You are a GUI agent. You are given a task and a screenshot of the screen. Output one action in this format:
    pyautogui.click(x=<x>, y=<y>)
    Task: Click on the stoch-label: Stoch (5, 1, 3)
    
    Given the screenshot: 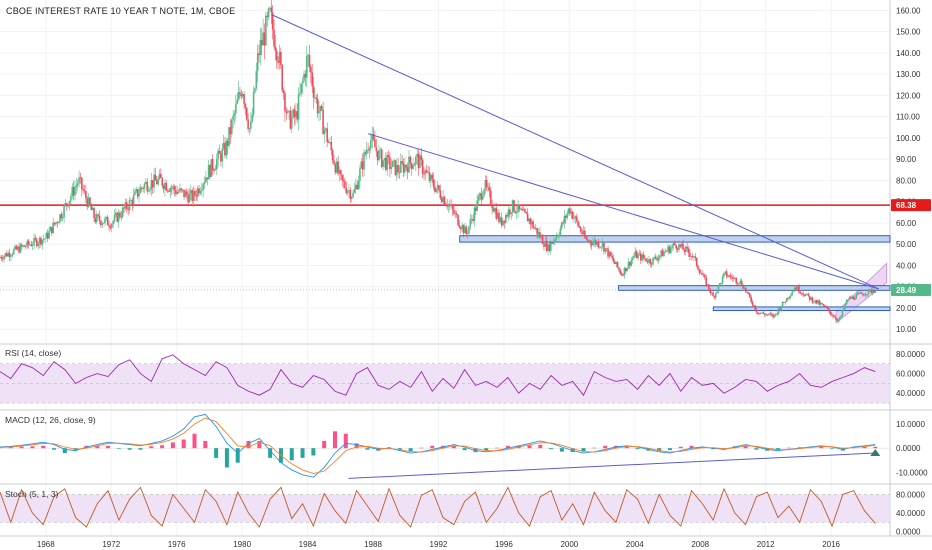 What is the action you would take?
    pyautogui.click(x=32, y=494)
    